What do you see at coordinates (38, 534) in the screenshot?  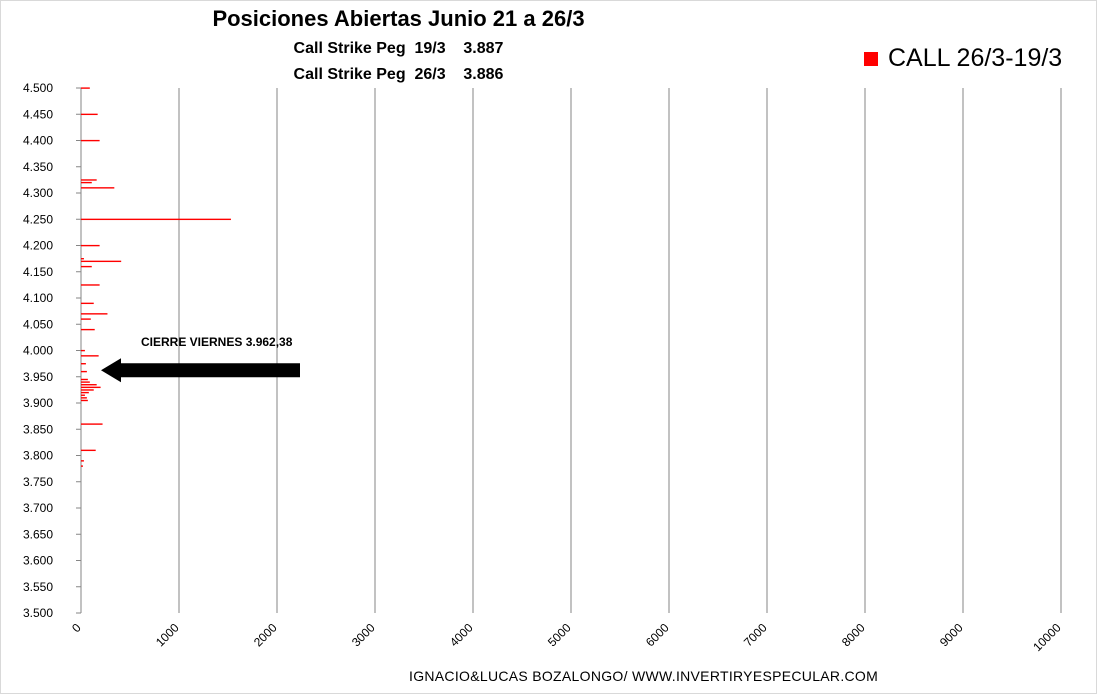 I see `y-tick-label: 3.650` at bounding box center [38, 534].